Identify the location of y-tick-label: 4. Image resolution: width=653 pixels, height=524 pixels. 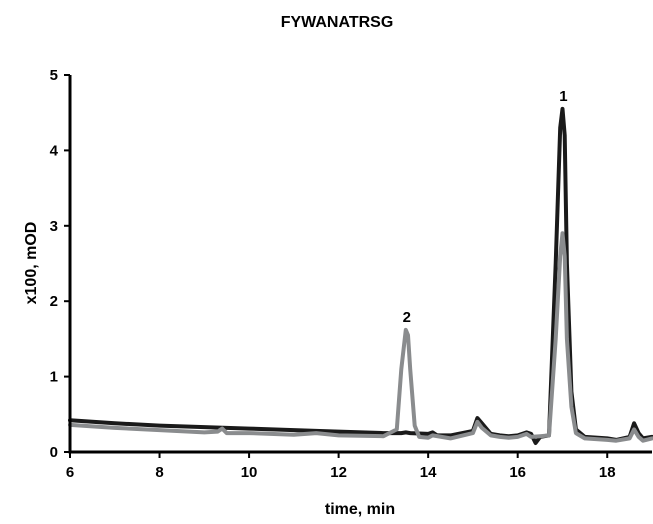
(54, 150).